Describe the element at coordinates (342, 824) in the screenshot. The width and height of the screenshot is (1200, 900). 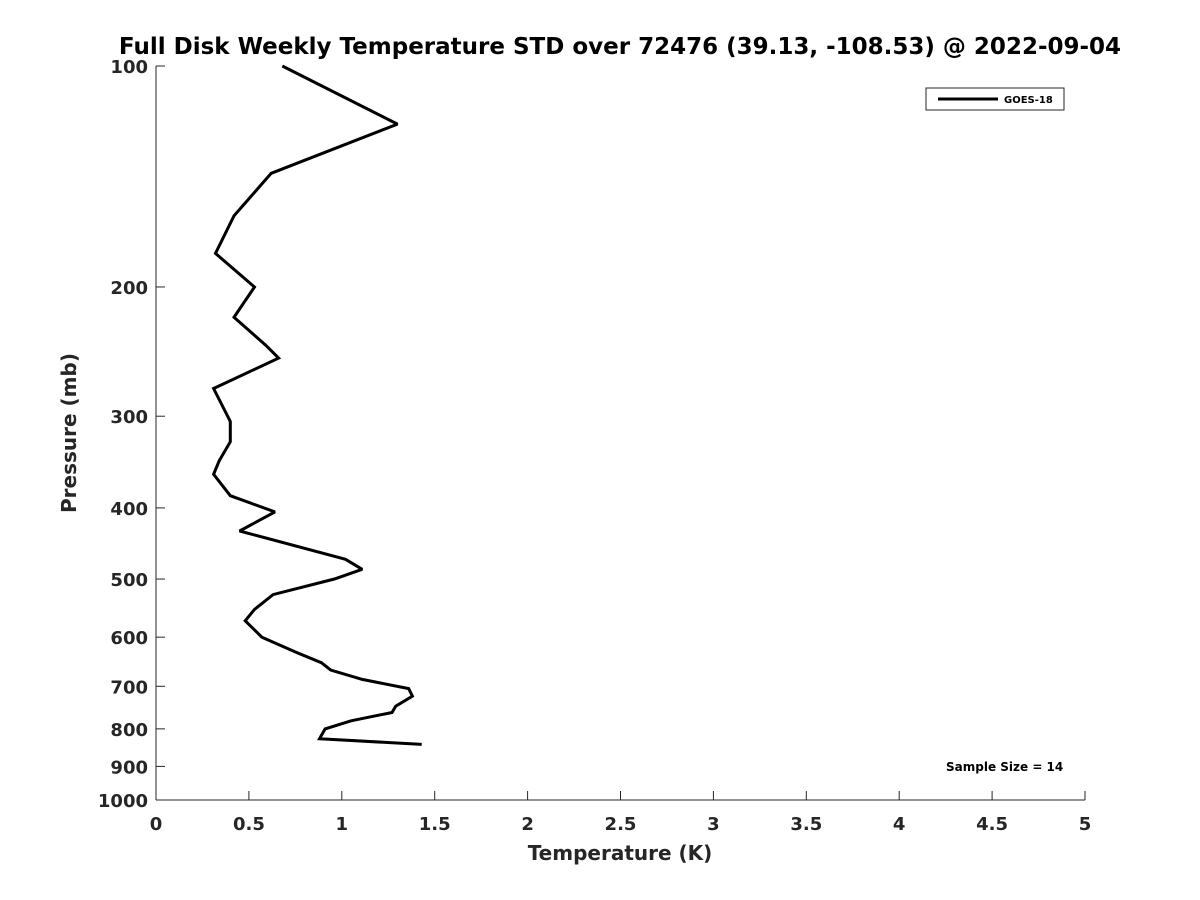
I see `x-tick-label: 1` at that location.